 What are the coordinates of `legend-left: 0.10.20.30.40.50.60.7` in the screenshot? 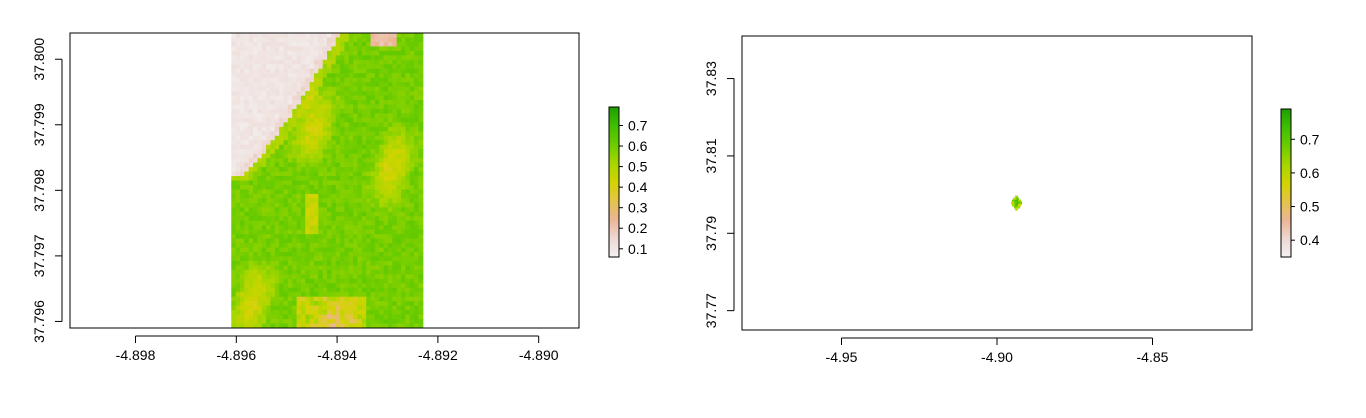 It's located at (628, 182).